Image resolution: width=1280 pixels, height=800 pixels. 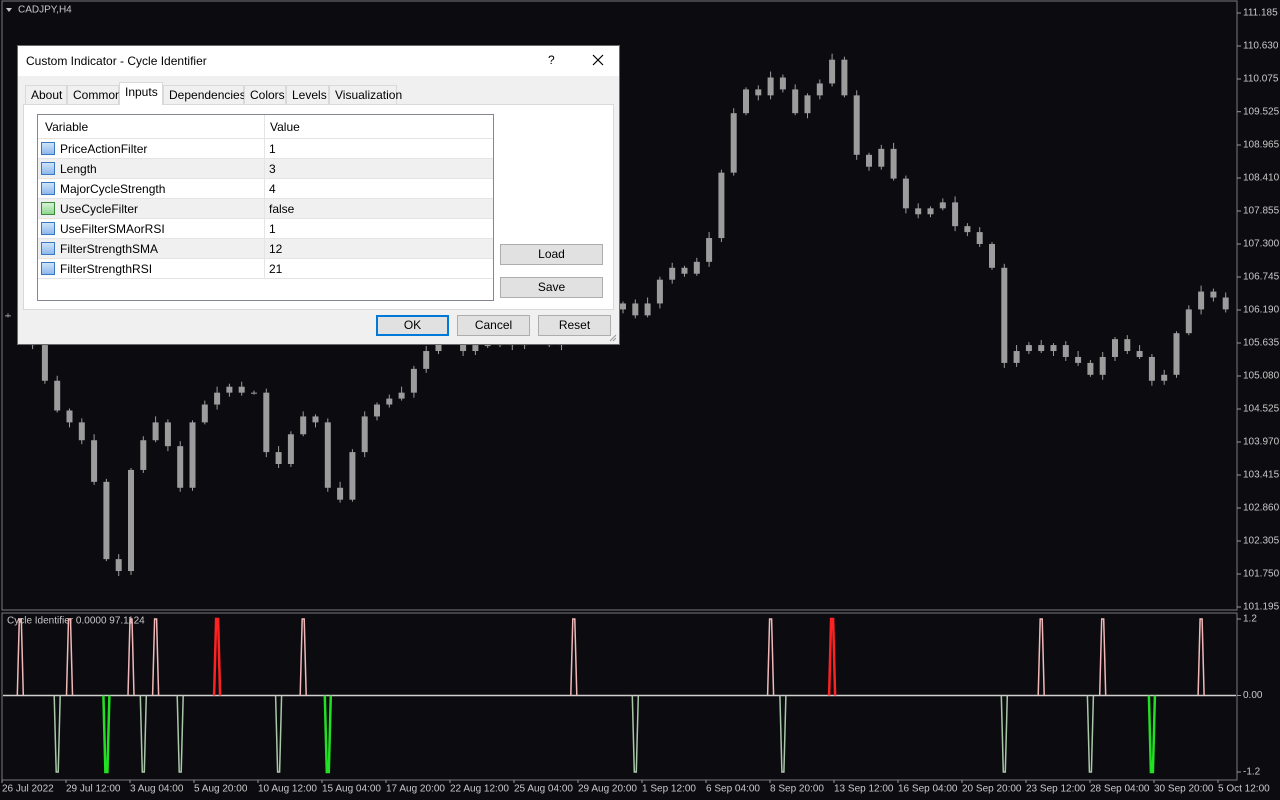 I want to click on side-button: Load, so click(x=551, y=254).